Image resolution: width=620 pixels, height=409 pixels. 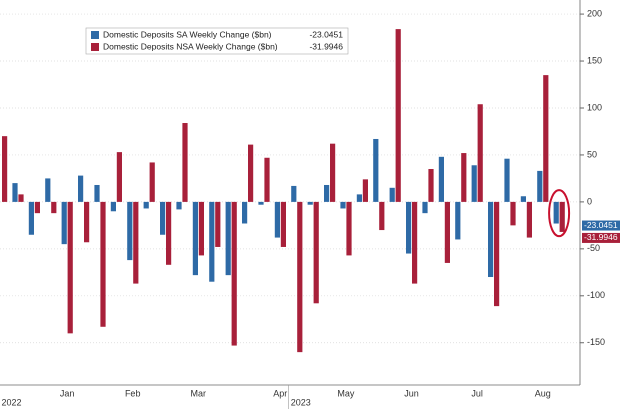 What do you see at coordinates (67, 393) in the screenshot?
I see `x-tick-label: Jan` at bounding box center [67, 393].